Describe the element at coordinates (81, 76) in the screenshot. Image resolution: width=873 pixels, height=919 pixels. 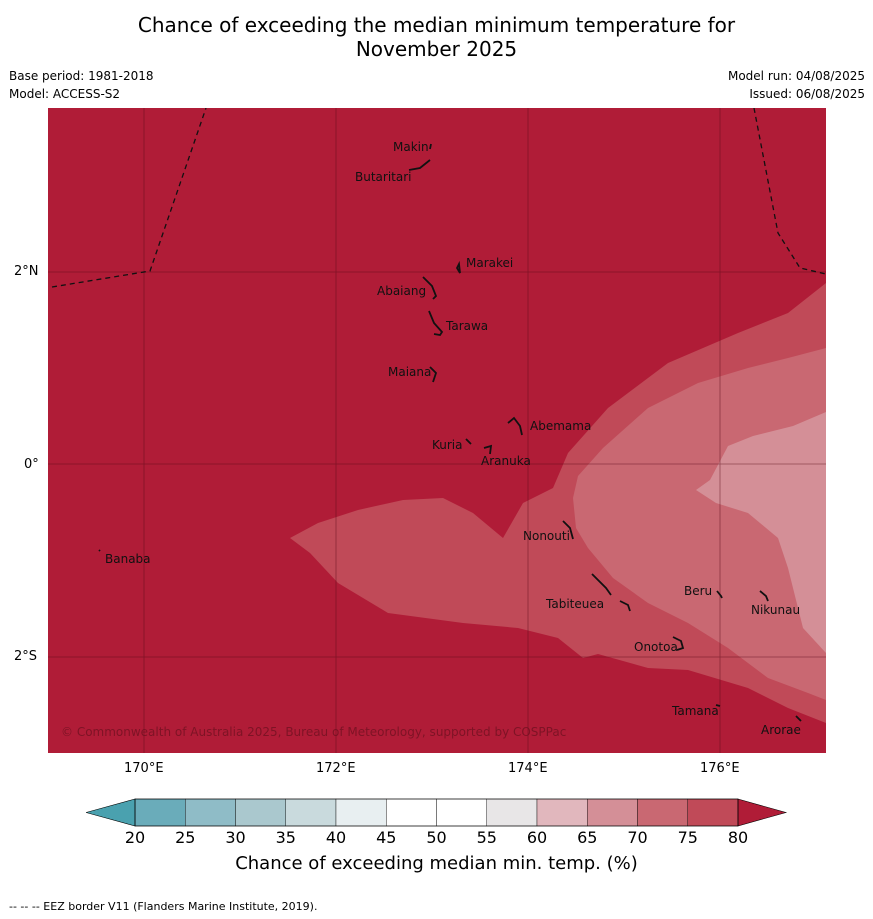
I see `base-period: Base period: 1981-2018` at that location.